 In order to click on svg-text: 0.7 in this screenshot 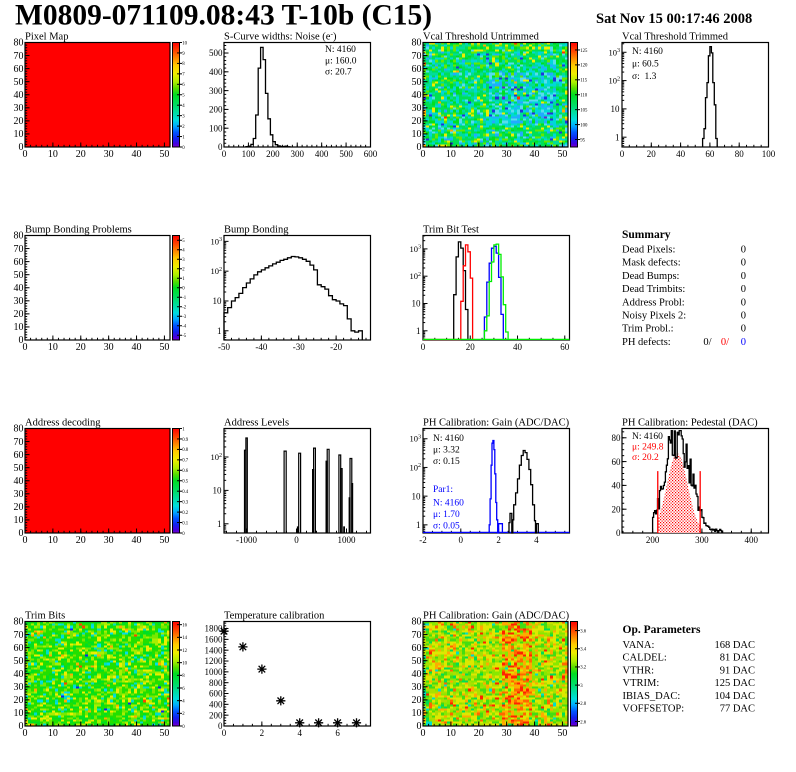, I will do `click(185, 461)`.